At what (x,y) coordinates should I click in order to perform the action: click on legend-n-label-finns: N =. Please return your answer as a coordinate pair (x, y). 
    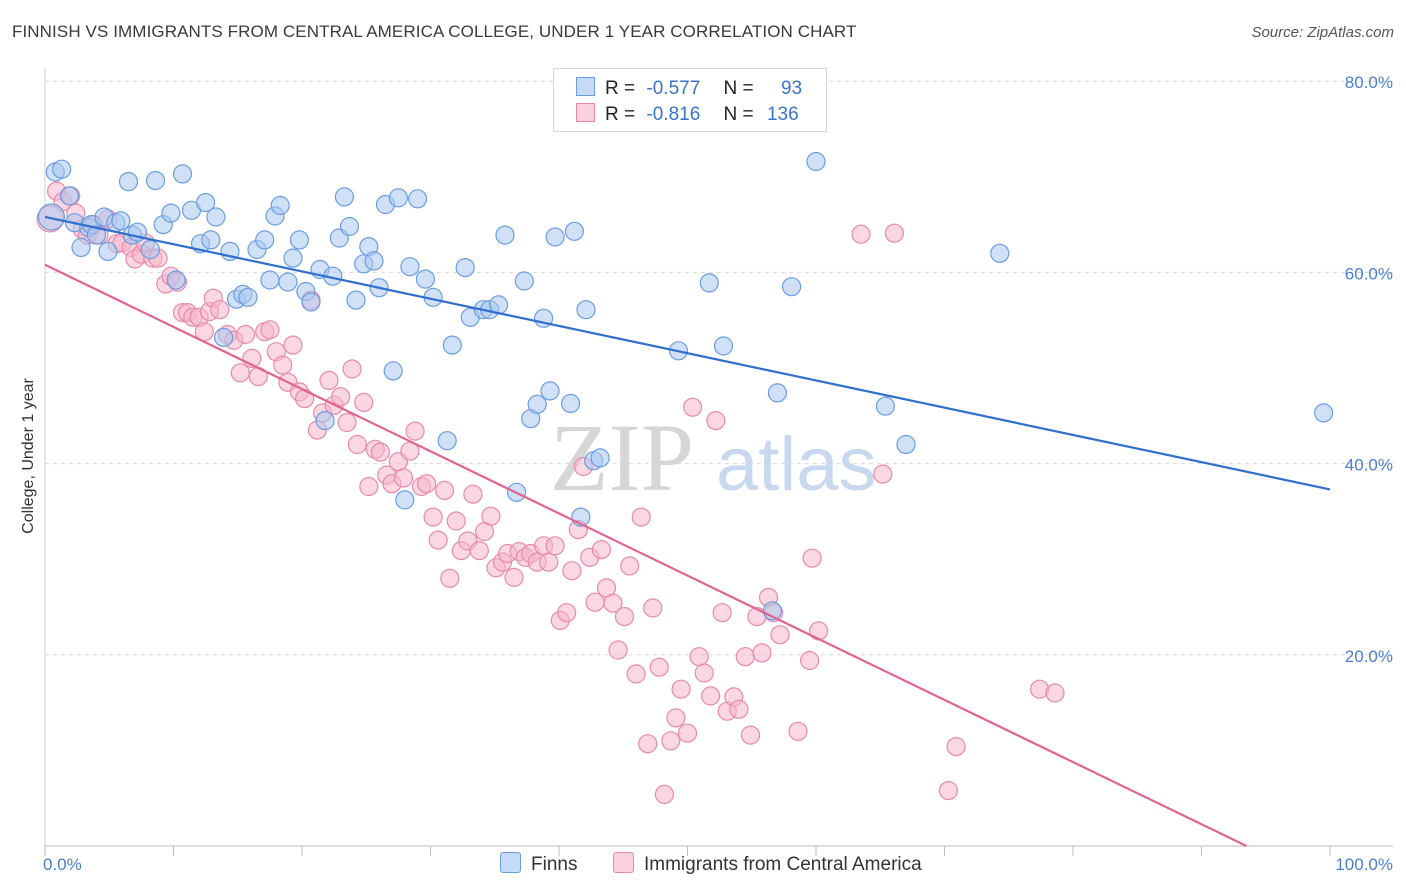
    Looking at the image, I should click on (738, 88).